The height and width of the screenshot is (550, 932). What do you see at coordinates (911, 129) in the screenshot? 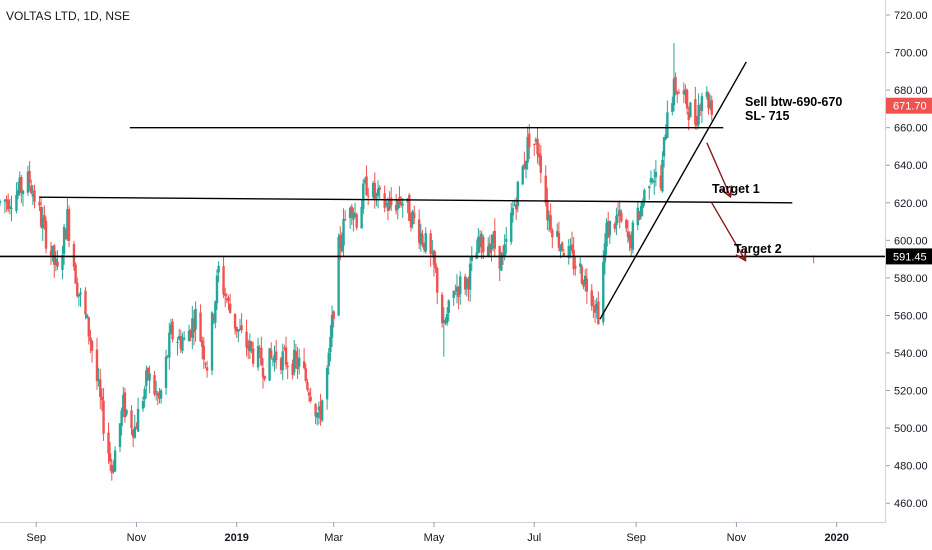
I see `y-tick-label: 660.00` at bounding box center [911, 129].